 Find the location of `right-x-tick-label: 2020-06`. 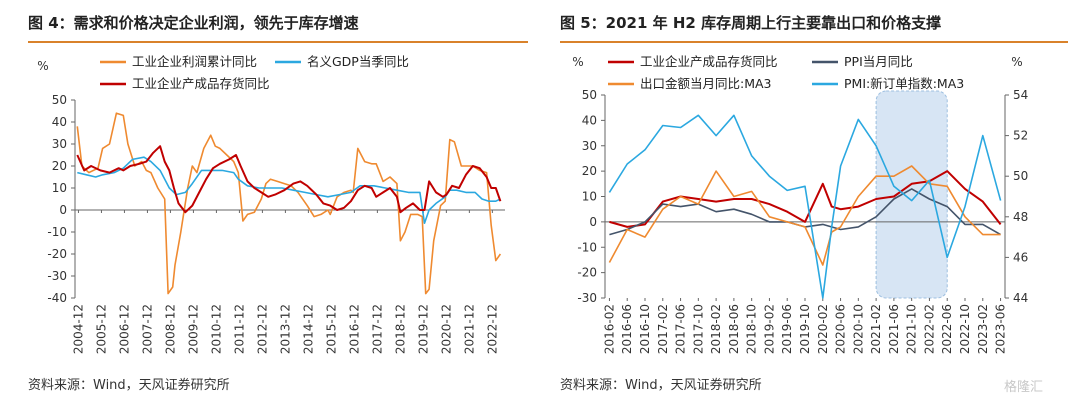

right-x-tick-label: 2020-06 is located at coordinates (841, 329).